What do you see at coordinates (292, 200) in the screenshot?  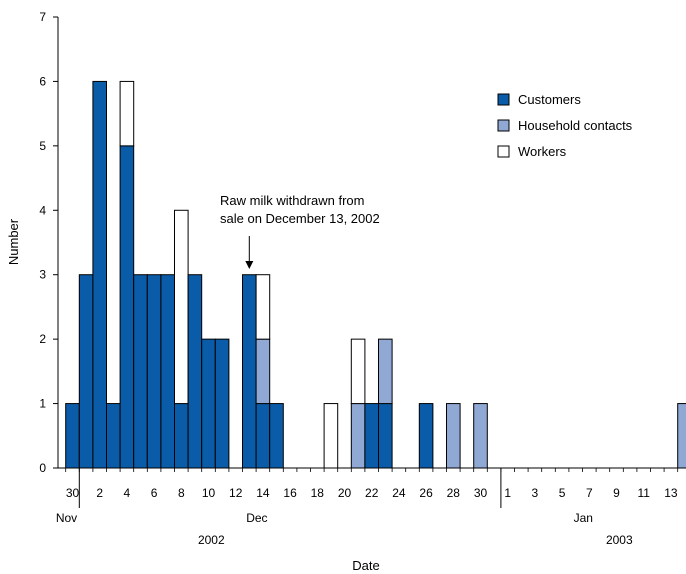 I see `annotation-text-line-1: Raw milk withdrawn from` at bounding box center [292, 200].